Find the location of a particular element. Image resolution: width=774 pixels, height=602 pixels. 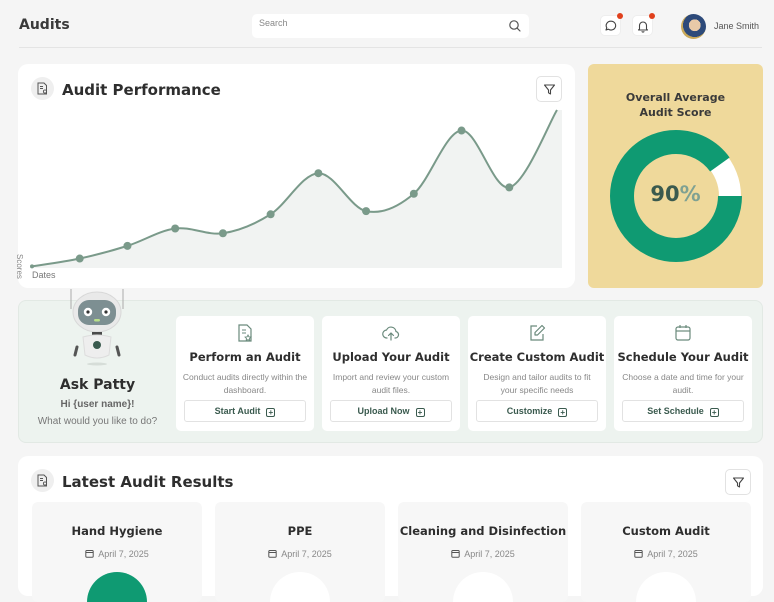

score-title-line1: Overall Average is located at coordinates (675, 97).